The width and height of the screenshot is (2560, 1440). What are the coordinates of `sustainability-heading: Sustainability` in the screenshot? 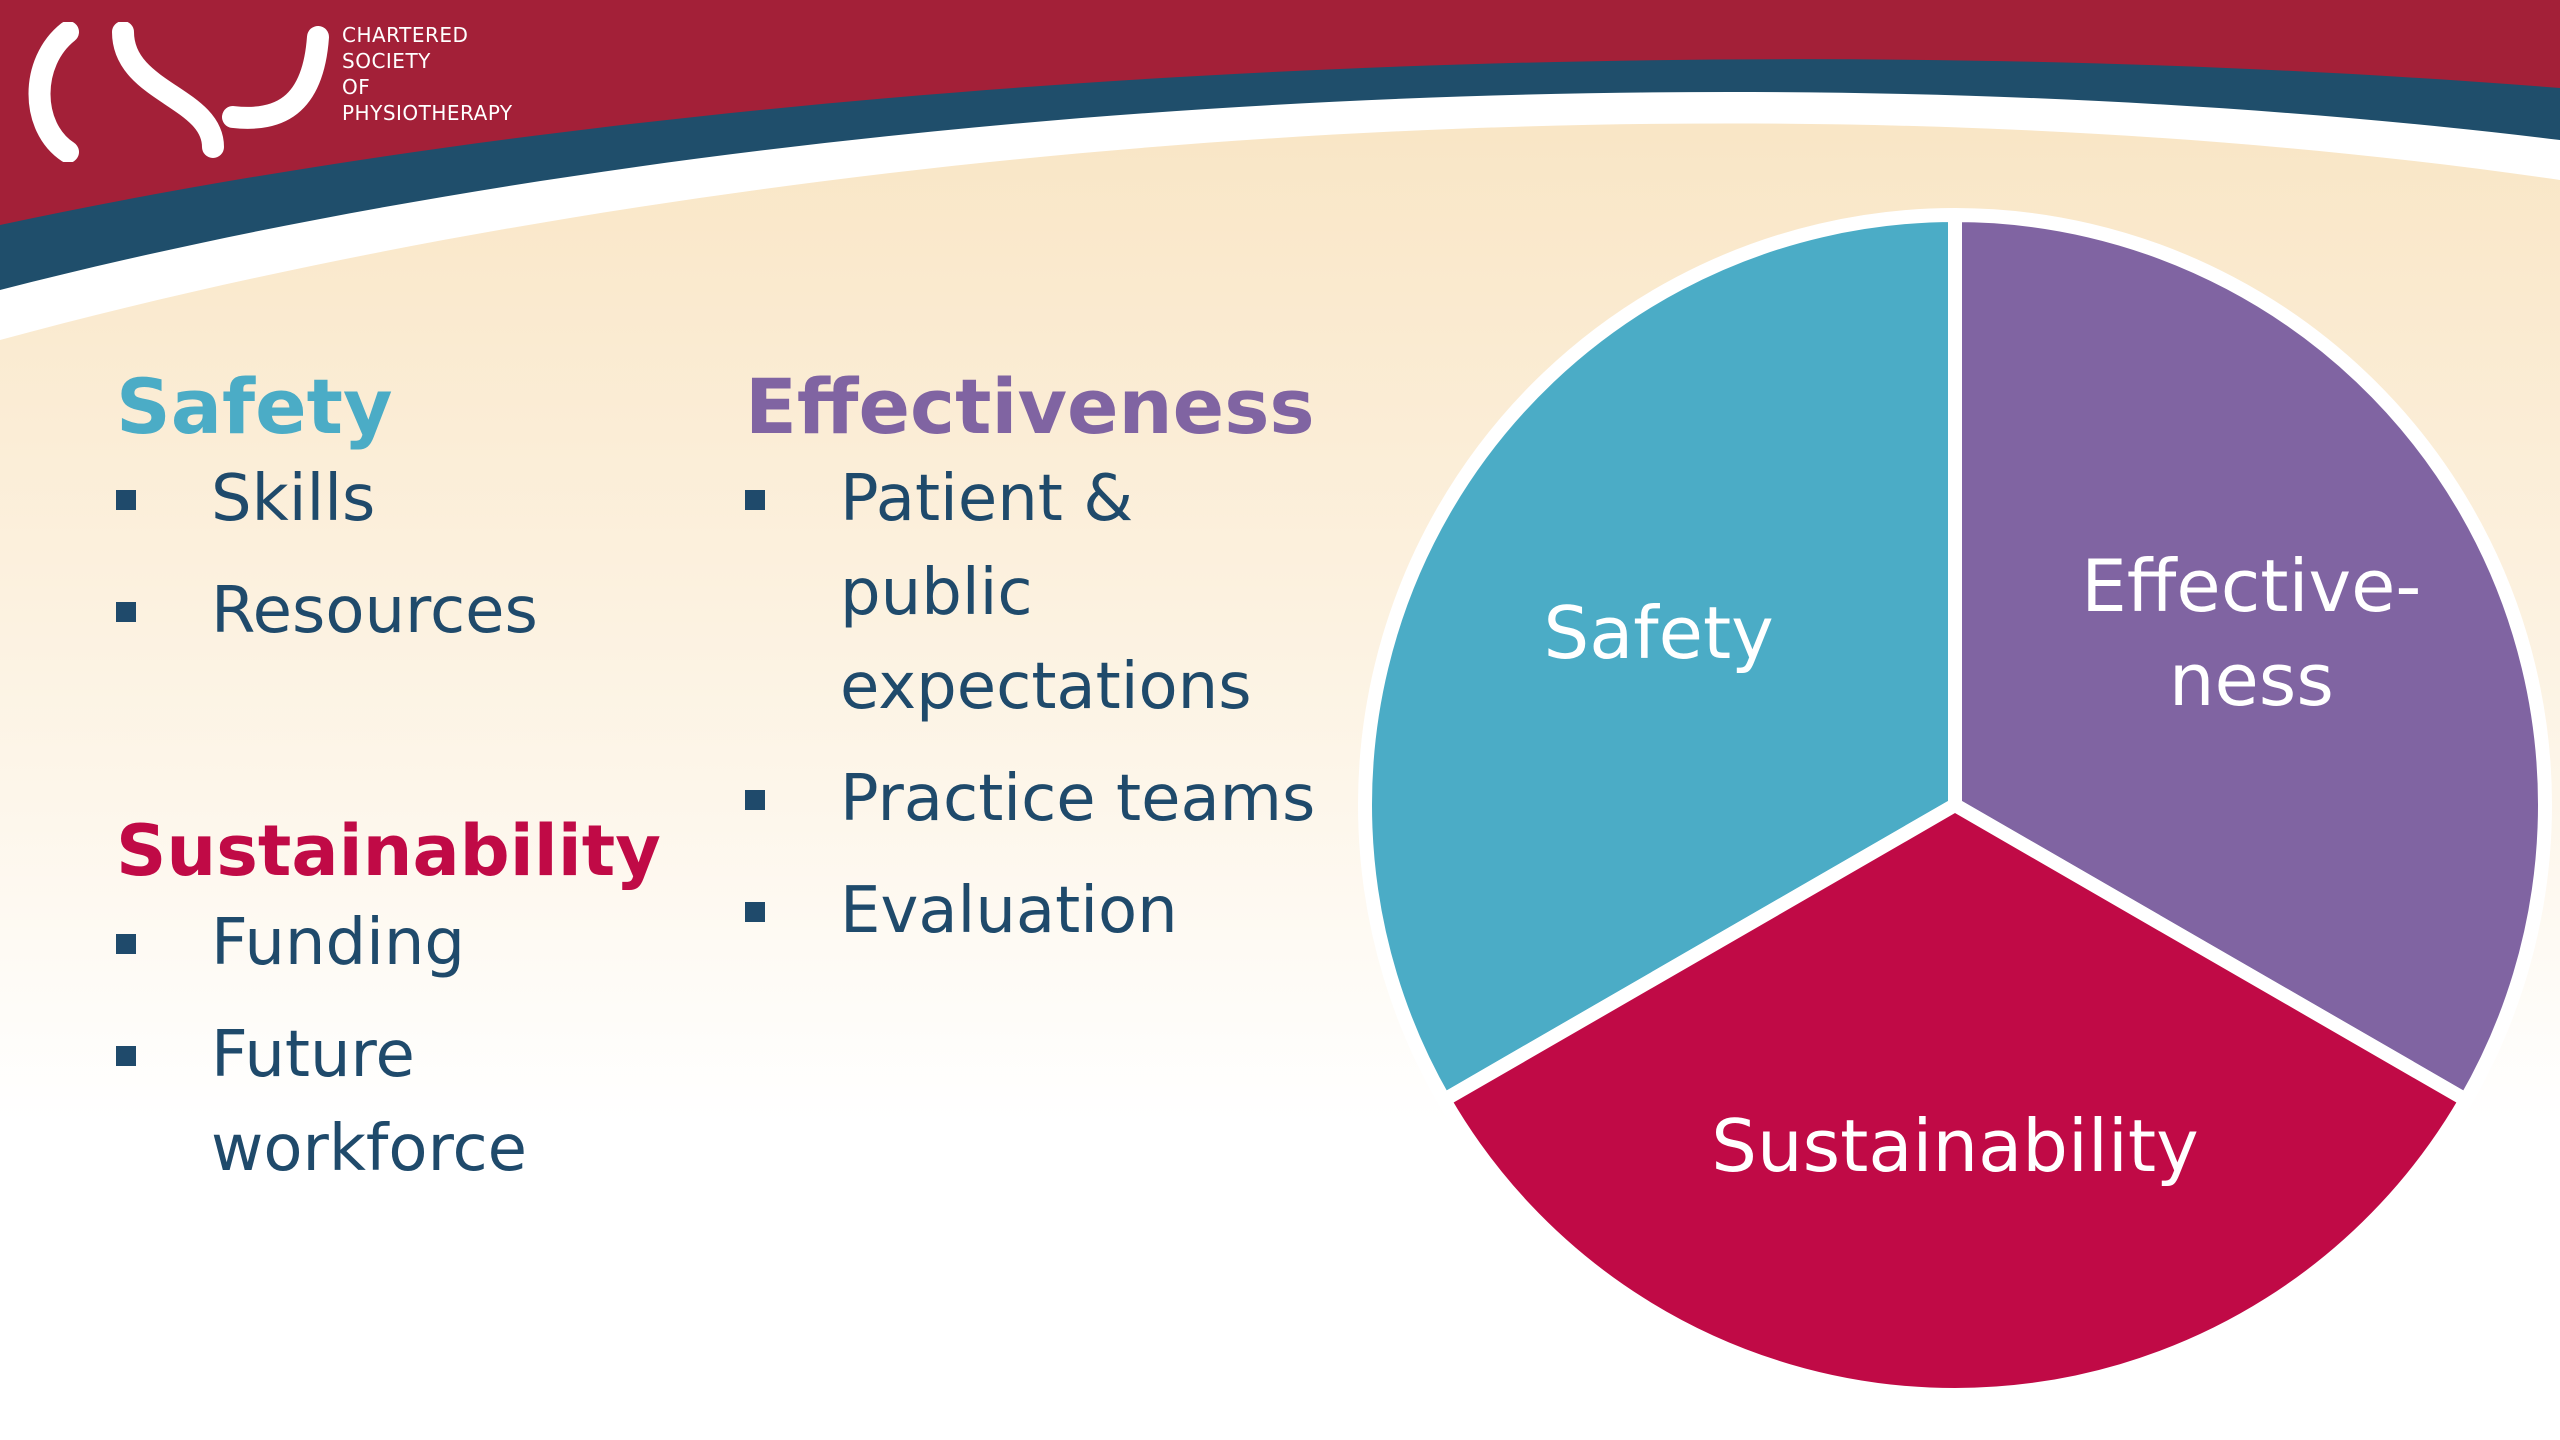 It's located at (388, 851).